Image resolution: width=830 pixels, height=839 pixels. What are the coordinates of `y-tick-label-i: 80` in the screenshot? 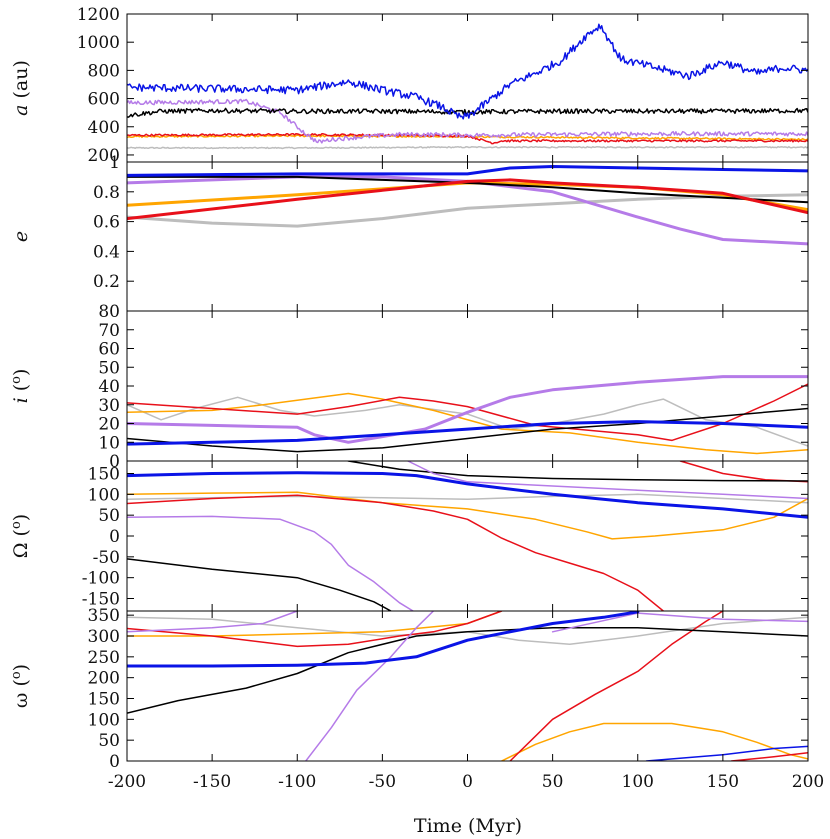 It's located at (109, 312).